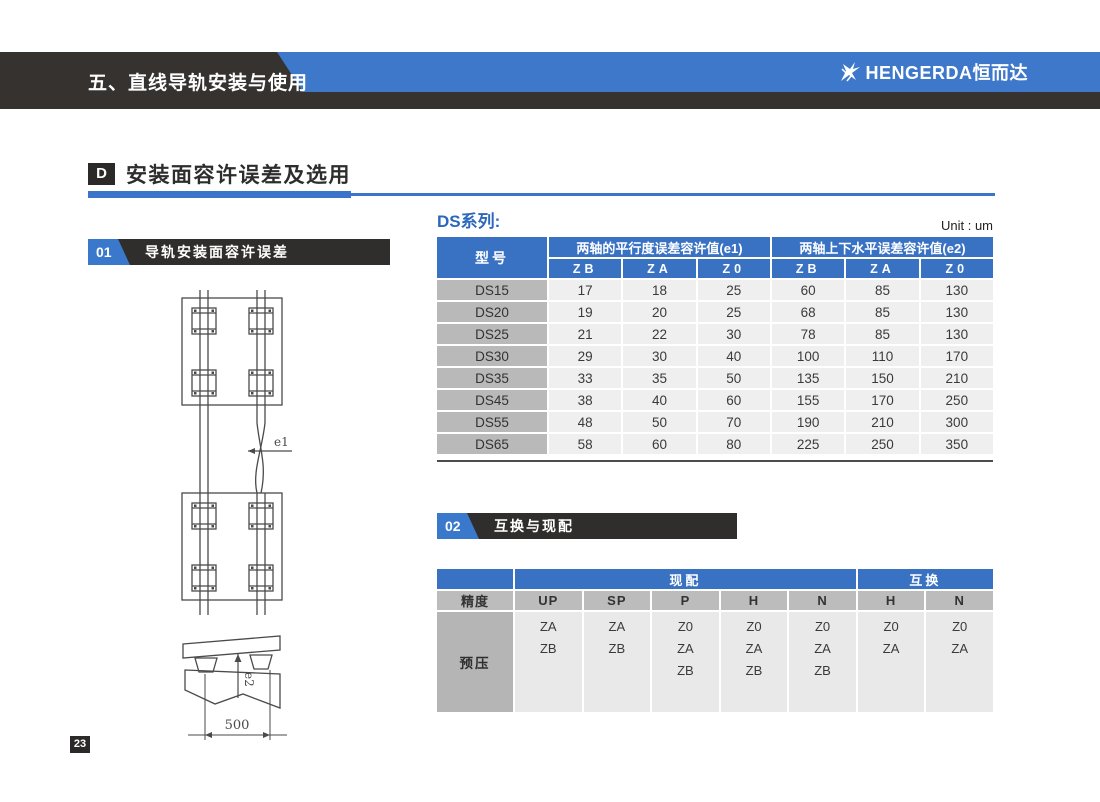 The width and height of the screenshot is (1100, 802). What do you see at coordinates (237, 725) in the screenshot?
I see `width-dimension-label: 500` at bounding box center [237, 725].